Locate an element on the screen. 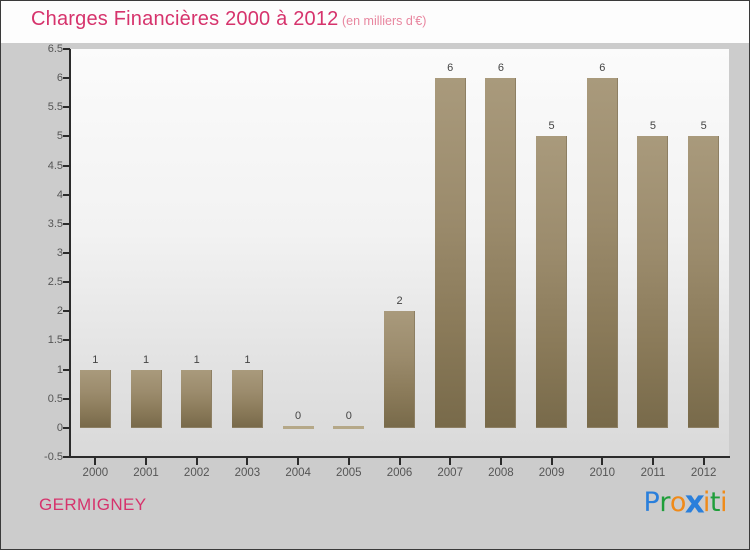 Image resolution: width=750 pixels, height=550 pixels. y-axis-tick-label: 1 is located at coordinates (59, 369).